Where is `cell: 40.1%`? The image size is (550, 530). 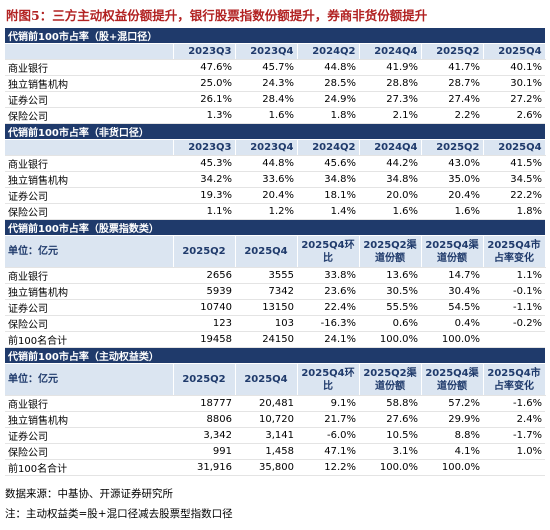 cell: 40.1% is located at coordinates (514, 67).